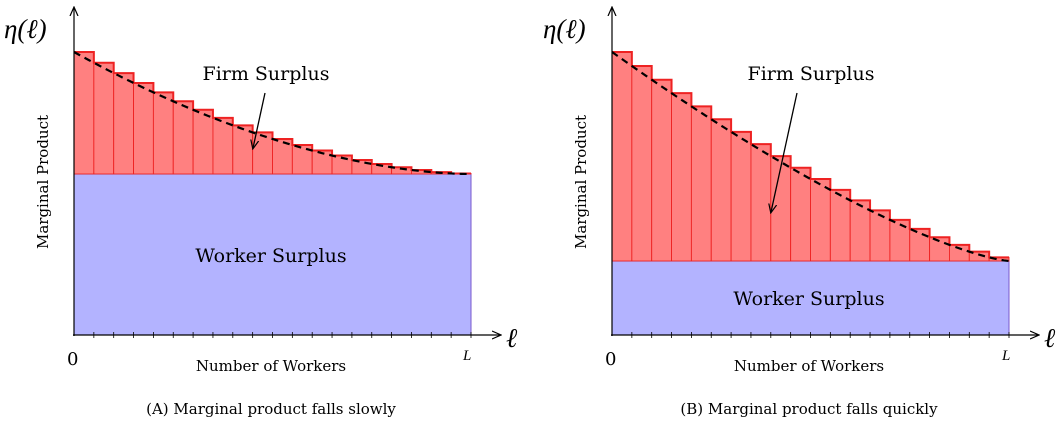 Image resolution: width=1061 pixels, height=423 pixels. What do you see at coordinates (809, 409) in the screenshot?
I see `caption: (B) Marginal product falls quickly` at bounding box center [809, 409].